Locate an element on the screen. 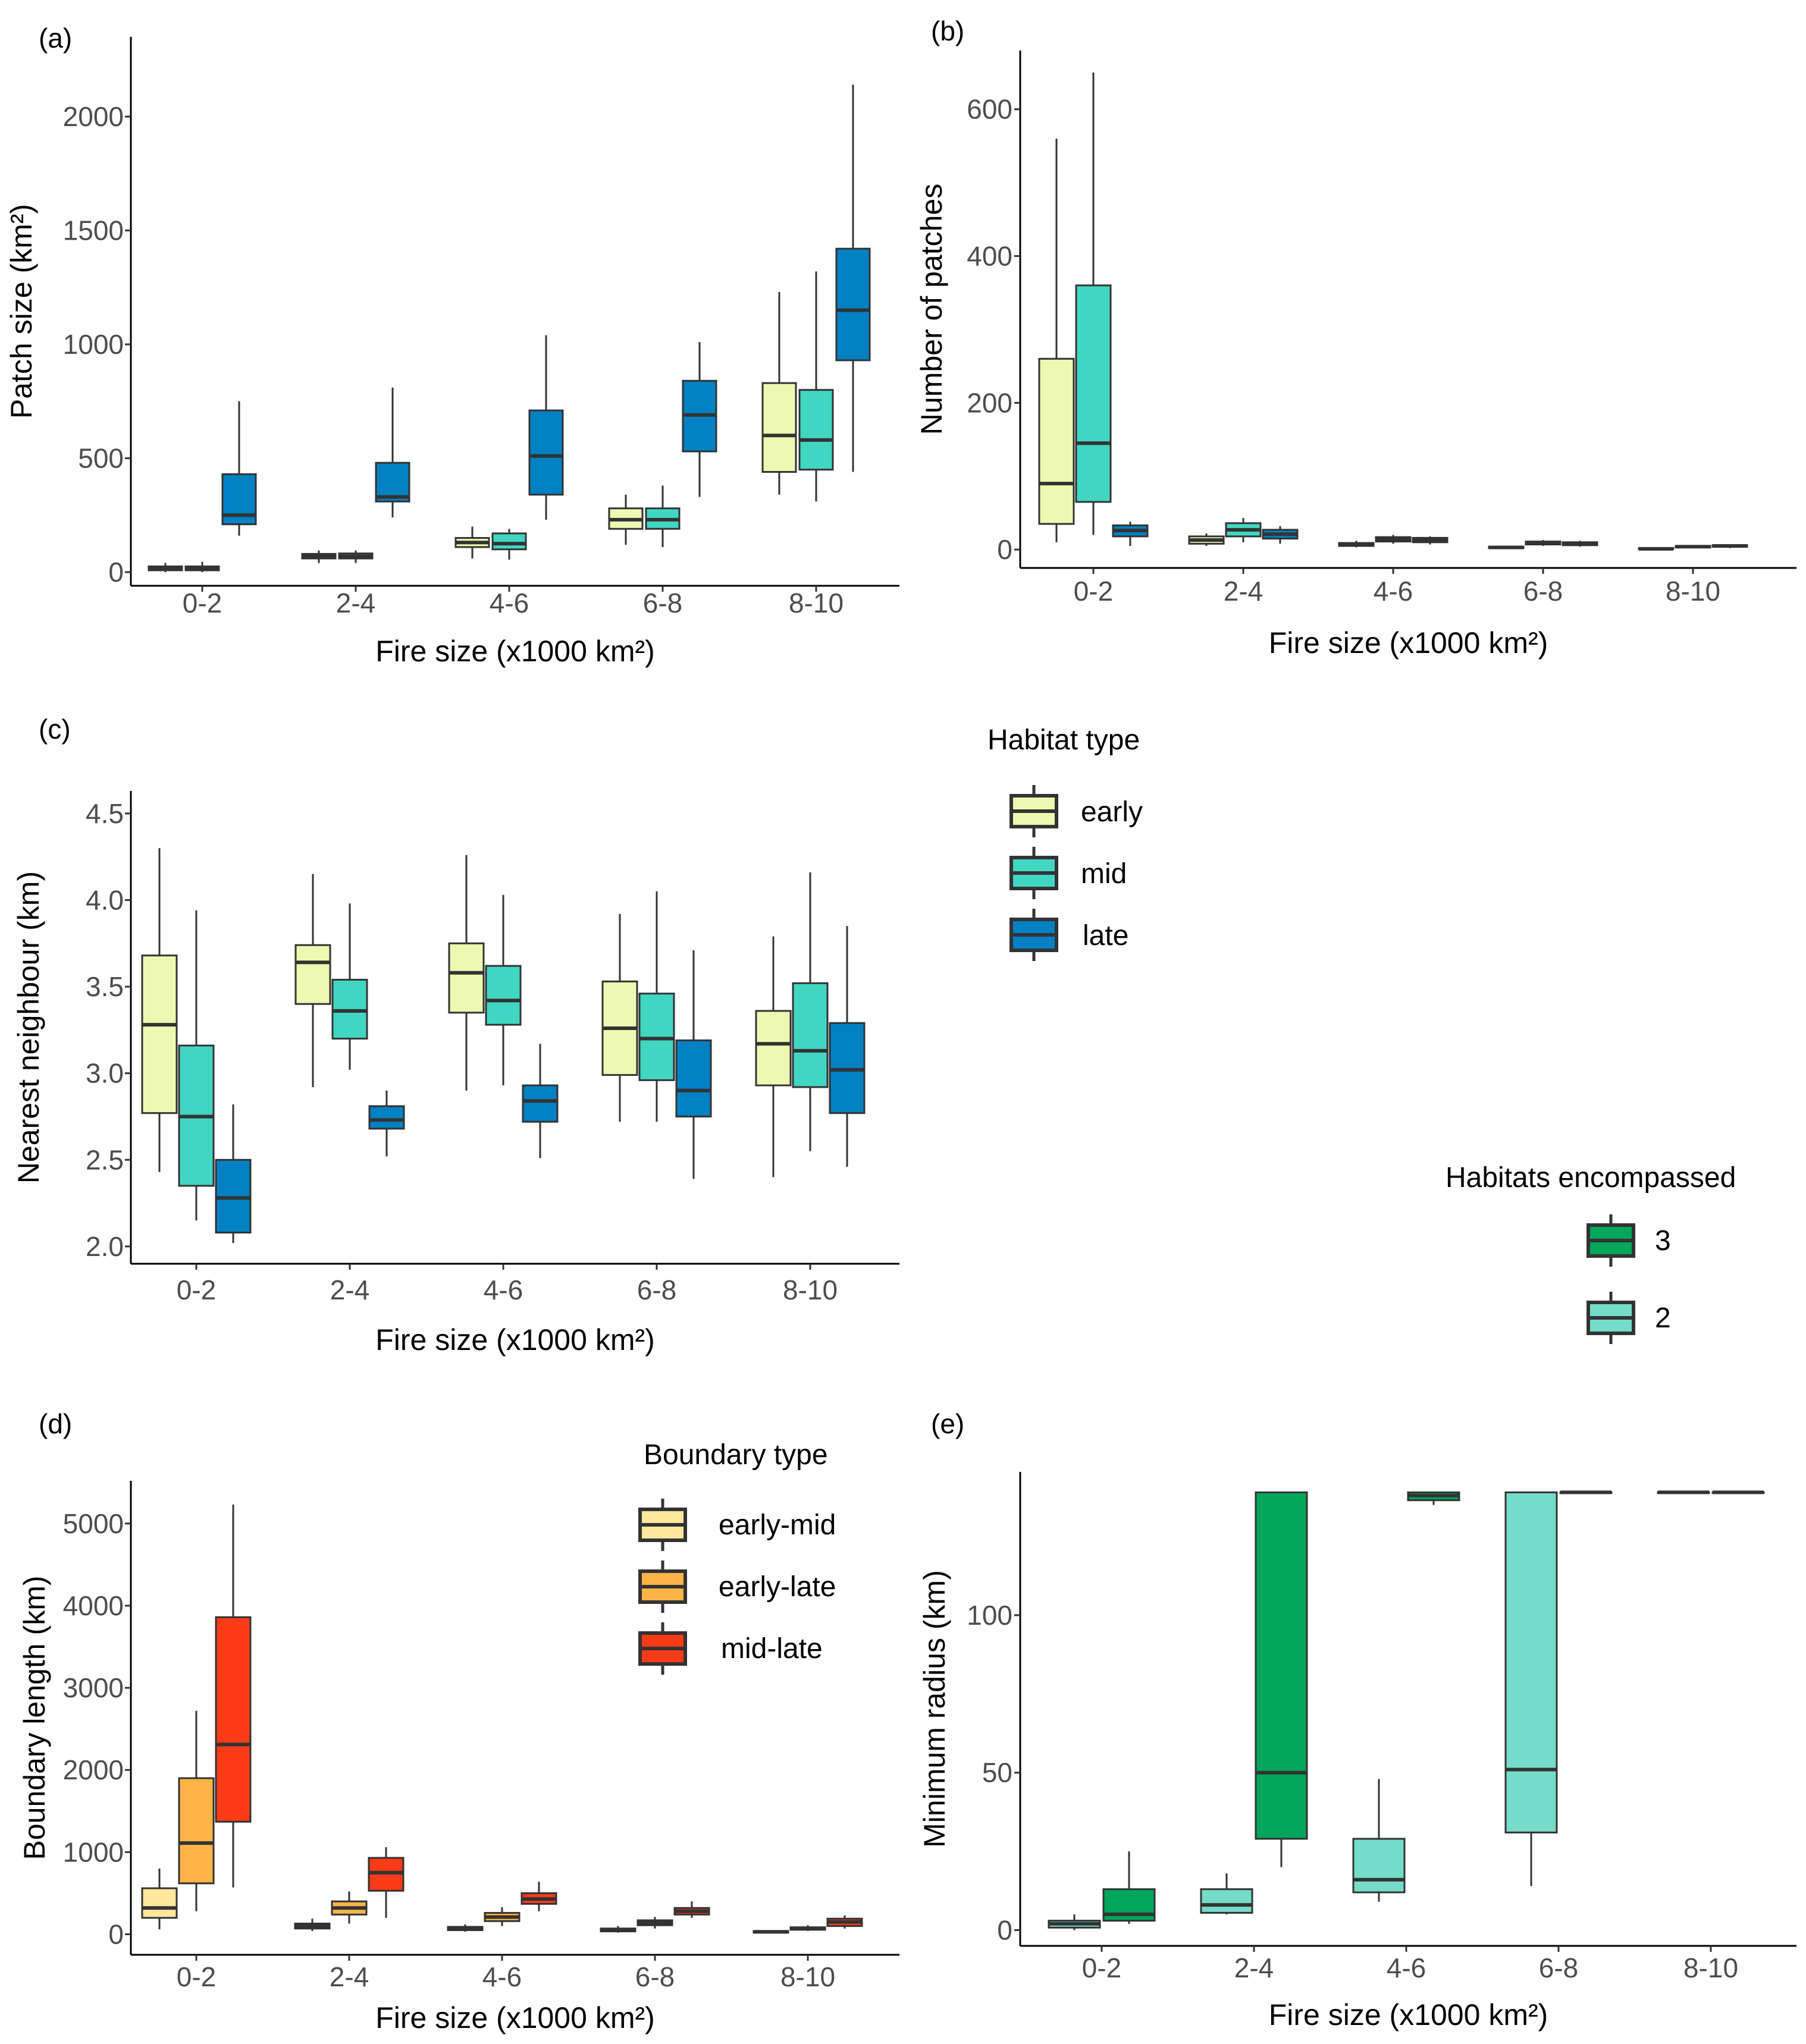  legend-label-late: late is located at coordinates (1105, 936).